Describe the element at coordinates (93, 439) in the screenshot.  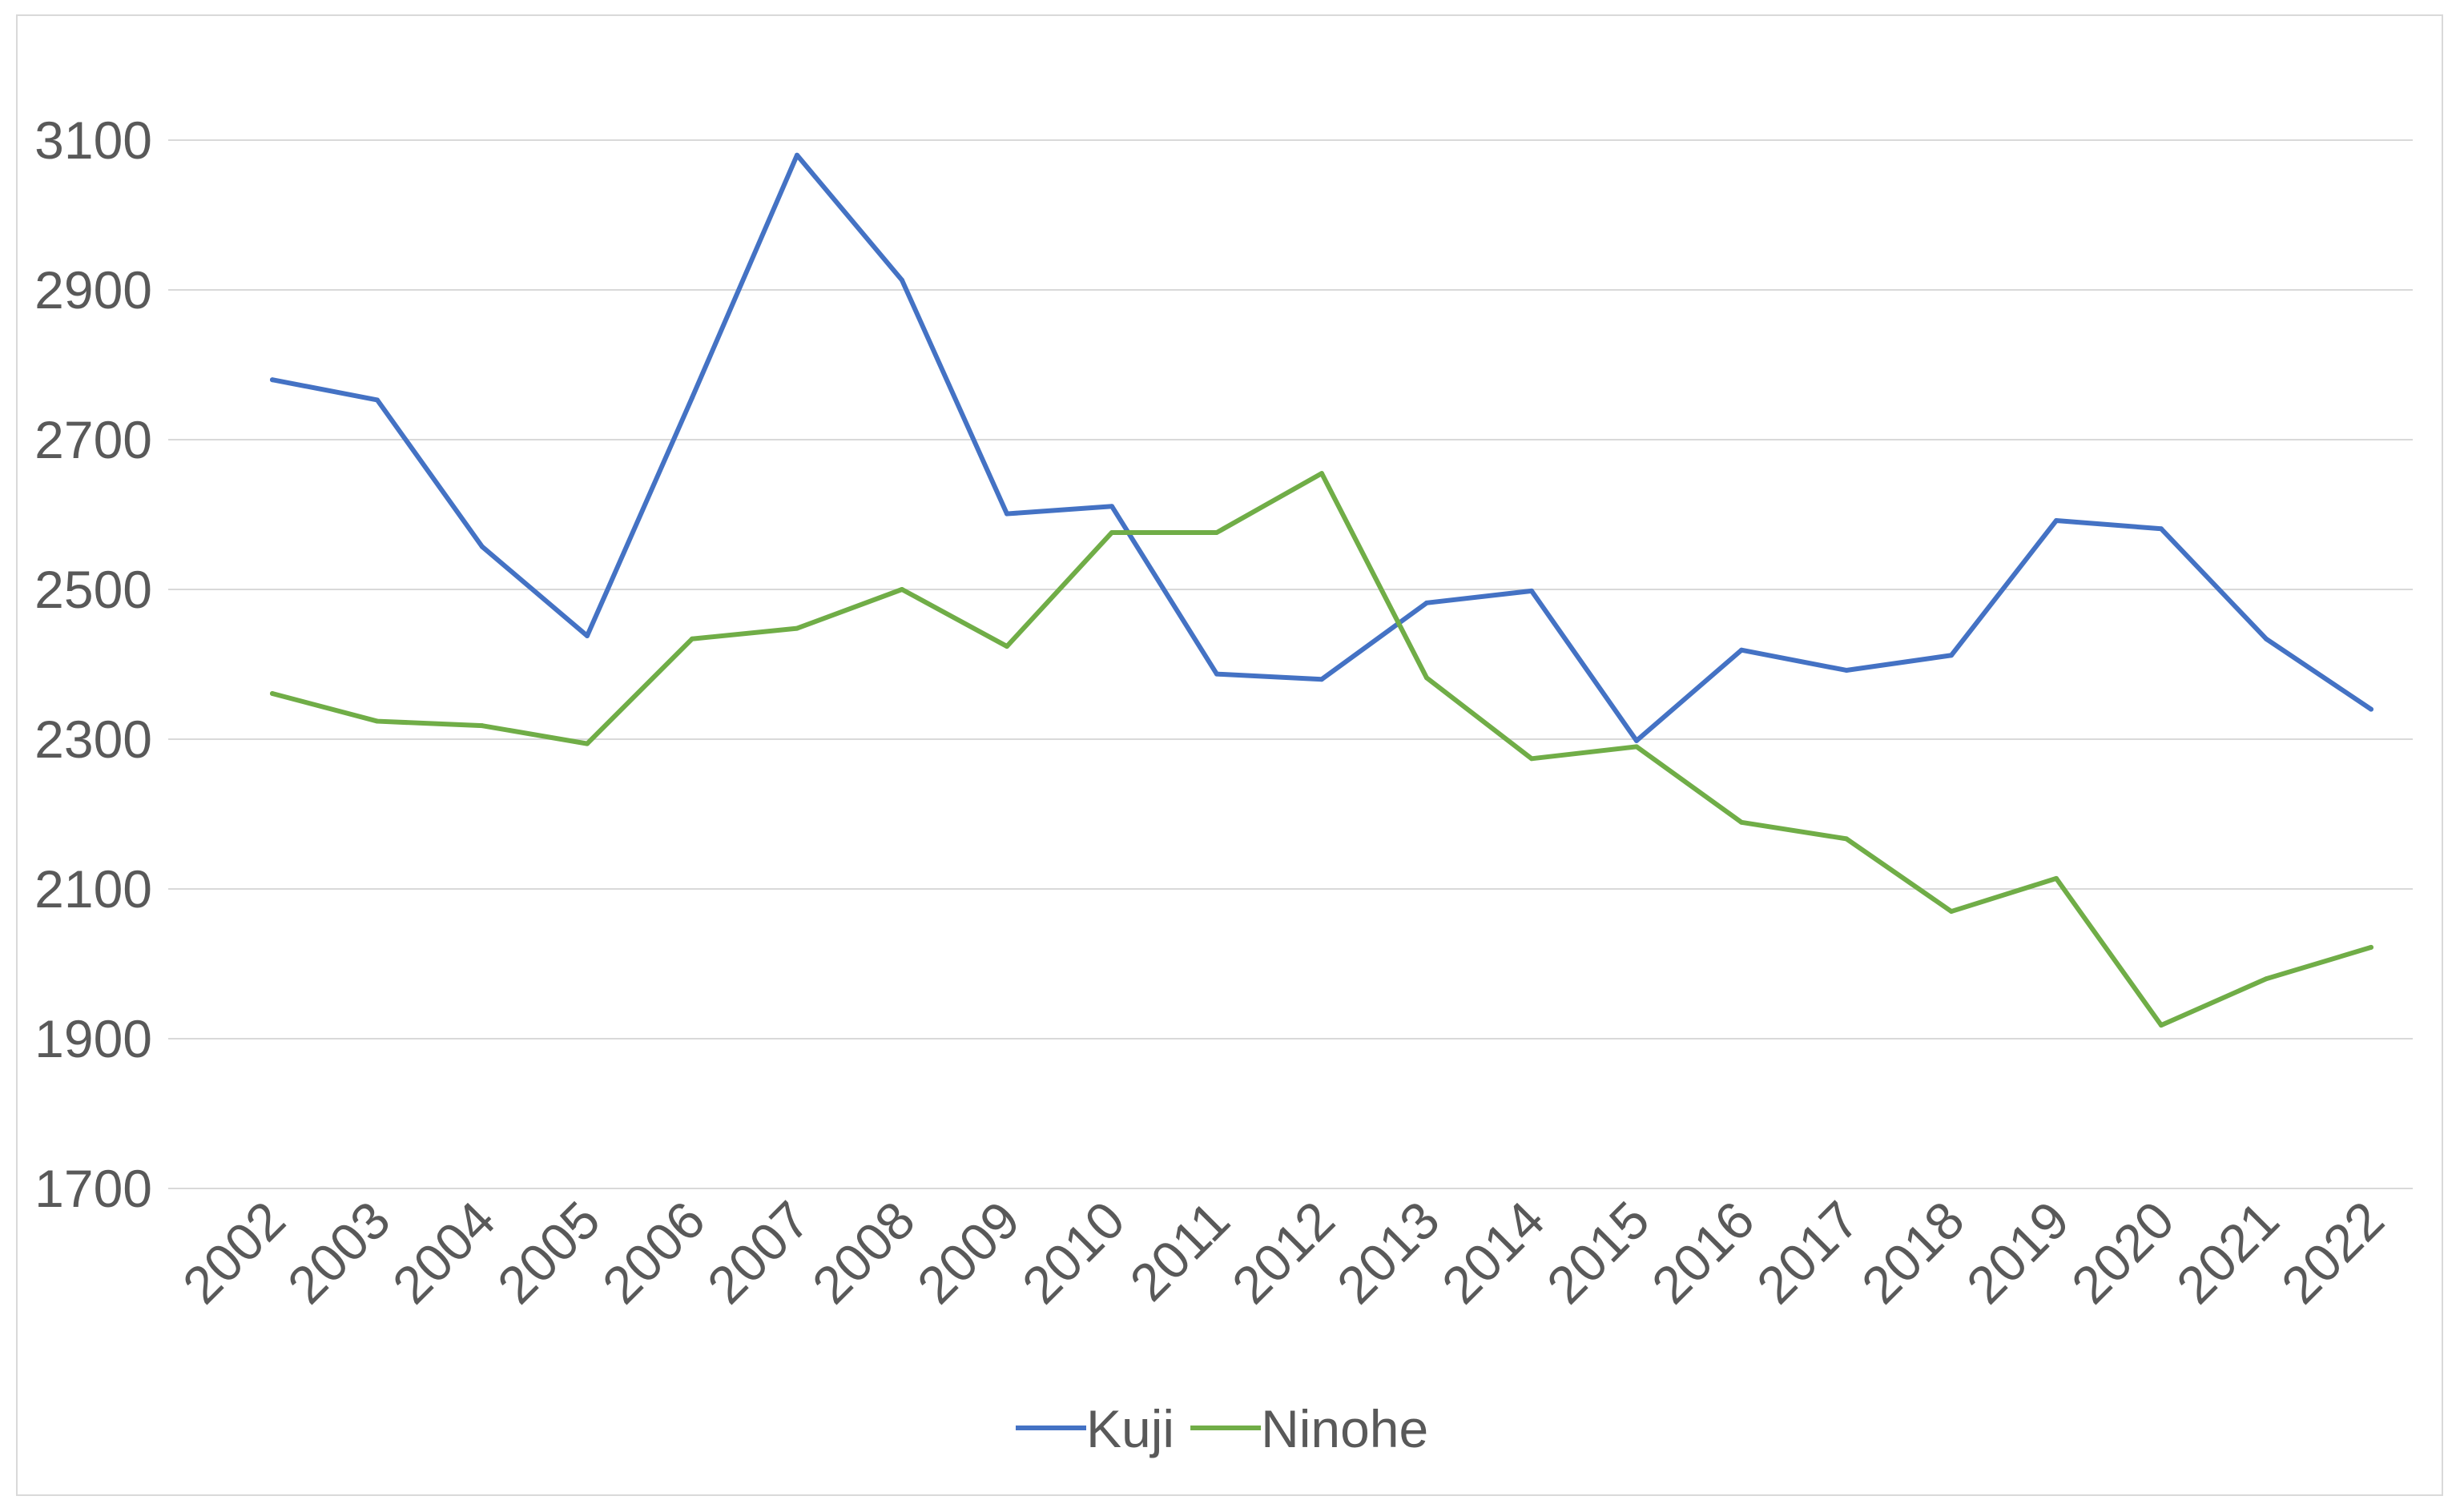
I see `y-tick-label: 2700` at that location.